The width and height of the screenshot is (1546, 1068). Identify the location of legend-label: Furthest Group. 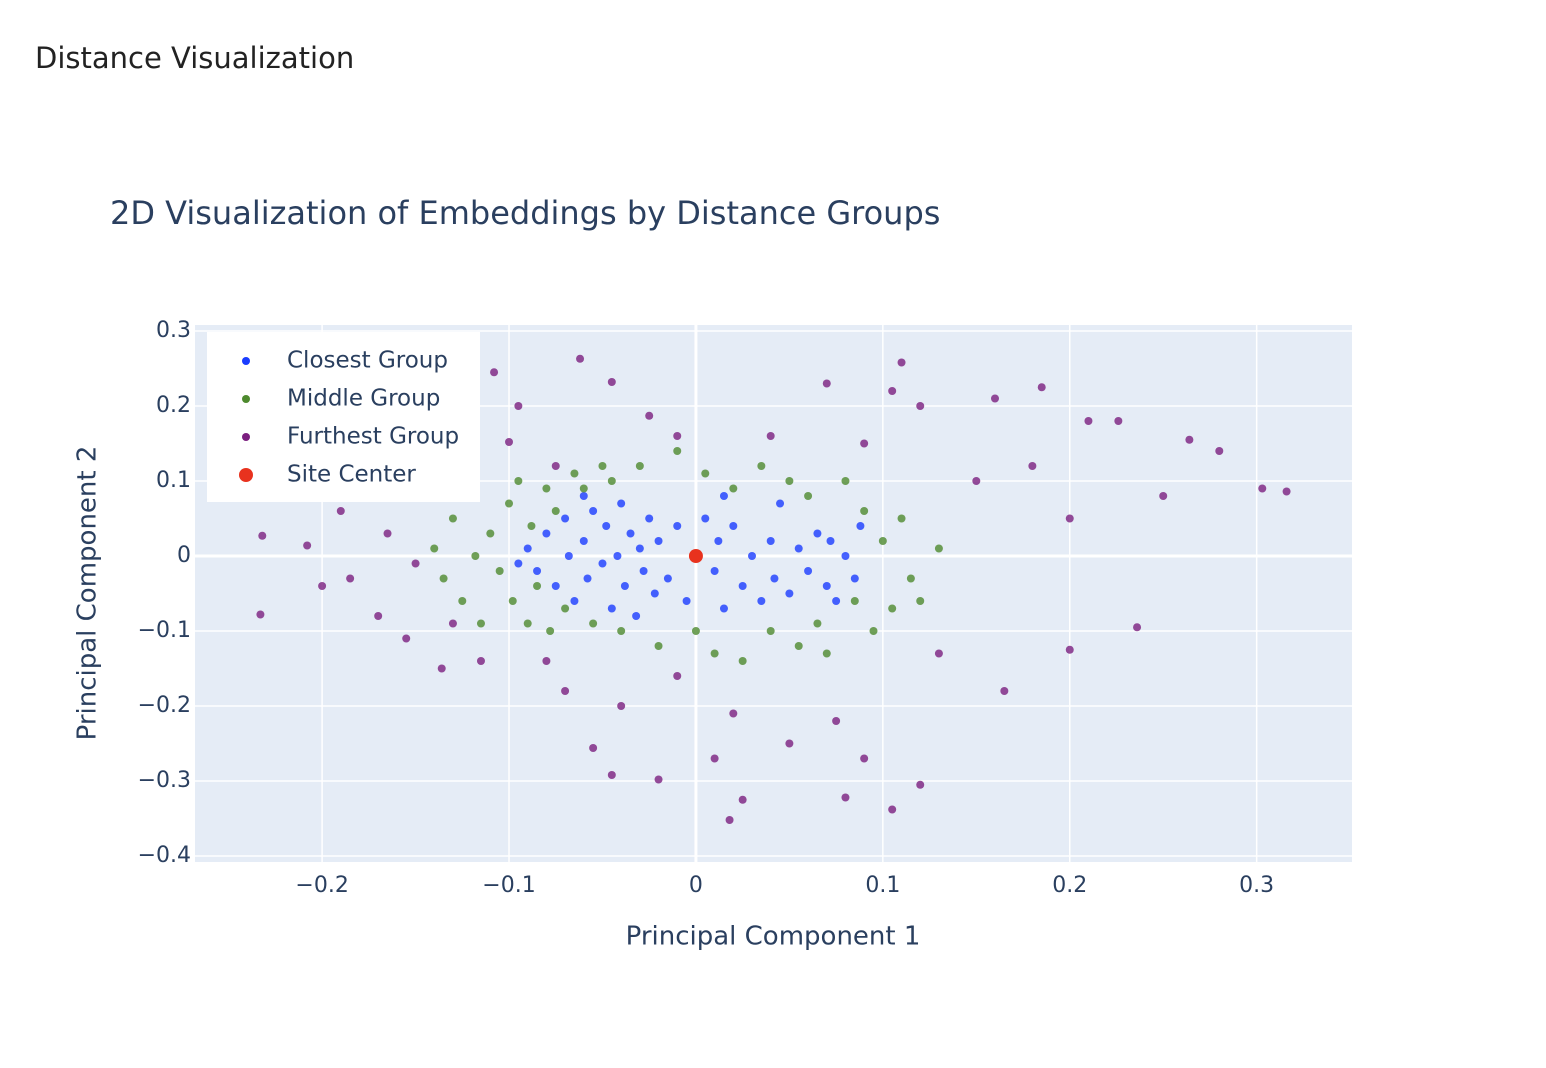
(373, 437).